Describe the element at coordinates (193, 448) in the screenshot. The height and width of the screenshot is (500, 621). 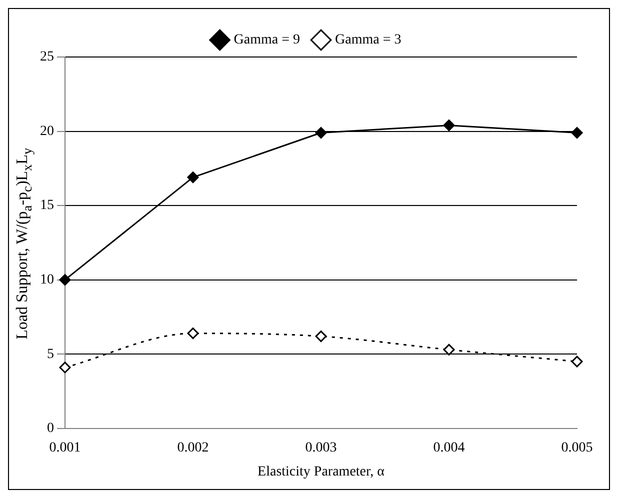
I see `x-tick-label: 0.002` at that location.